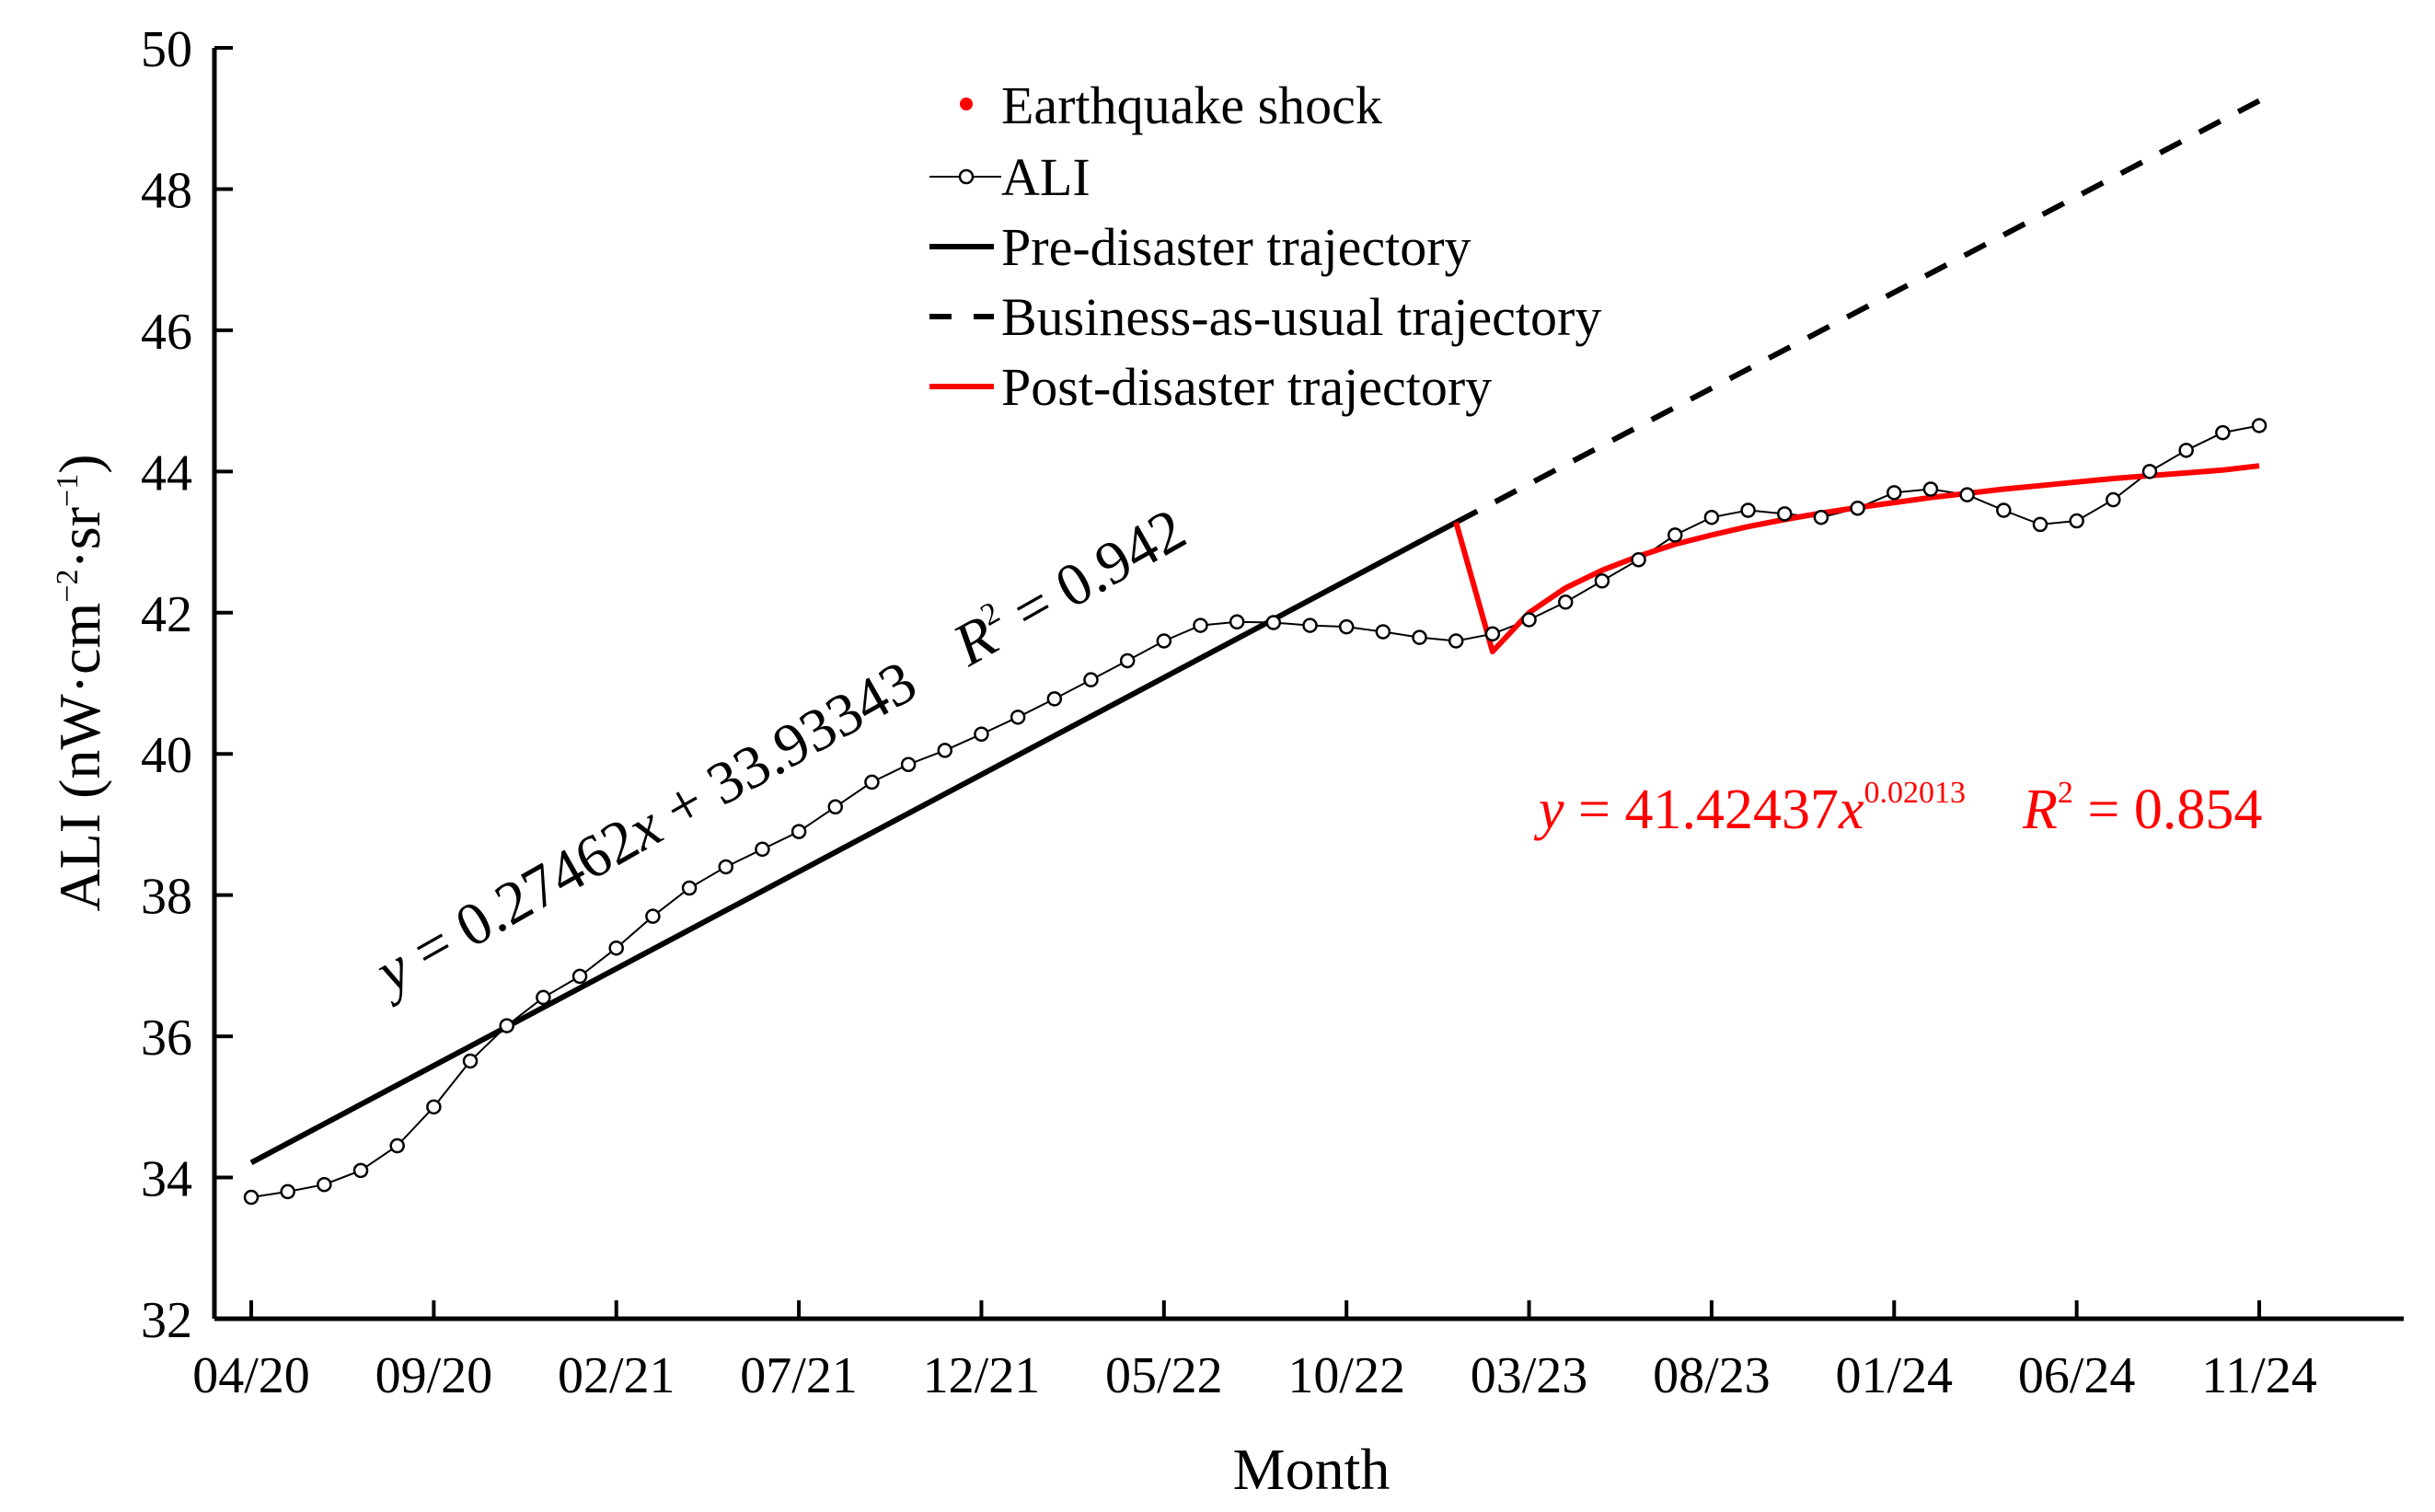 The height and width of the screenshot is (1512, 2435). Describe the element at coordinates (799, 1375) in the screenshot. I see `x-tick-label: 07/21` at that location.